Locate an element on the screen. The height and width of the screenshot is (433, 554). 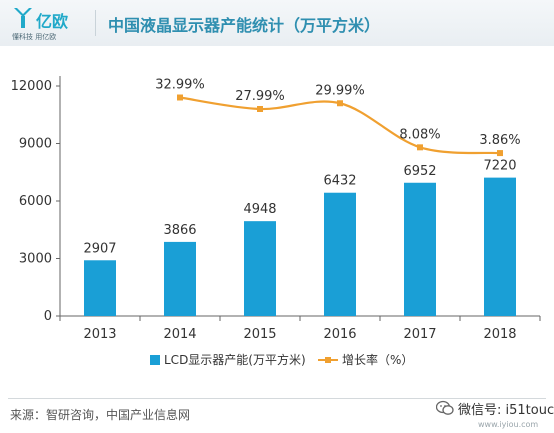
growth-rate-label: 29.99% is located at coordinates (340, 90).